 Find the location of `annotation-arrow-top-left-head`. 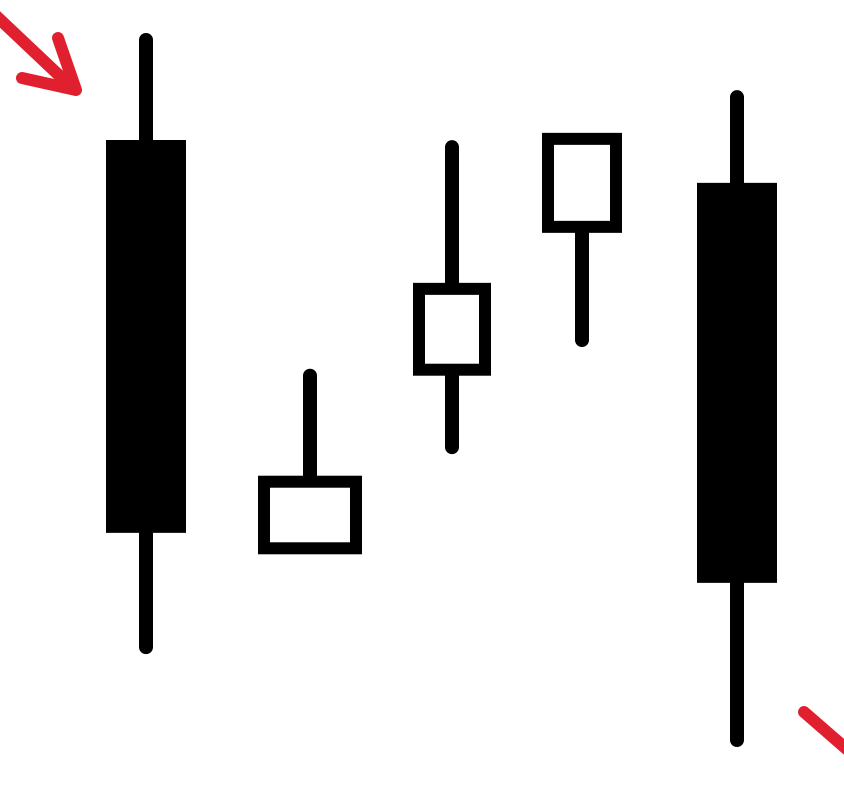

annotation-arrow-top-left-head is located at coordinates (49, 64).